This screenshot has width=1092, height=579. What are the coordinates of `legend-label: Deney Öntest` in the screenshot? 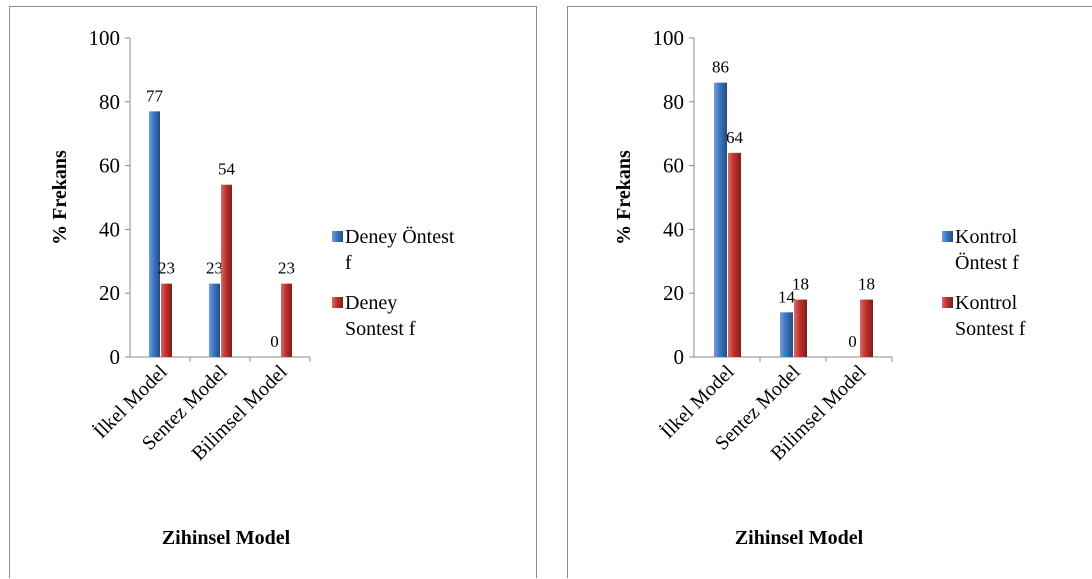 It's located at (400, 236).